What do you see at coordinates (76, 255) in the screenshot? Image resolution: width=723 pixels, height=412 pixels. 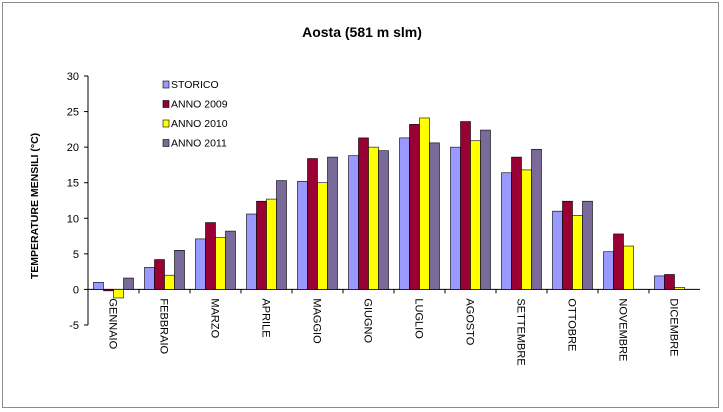 I see `y-tick-label: 5` at bounding box center [76, 255].